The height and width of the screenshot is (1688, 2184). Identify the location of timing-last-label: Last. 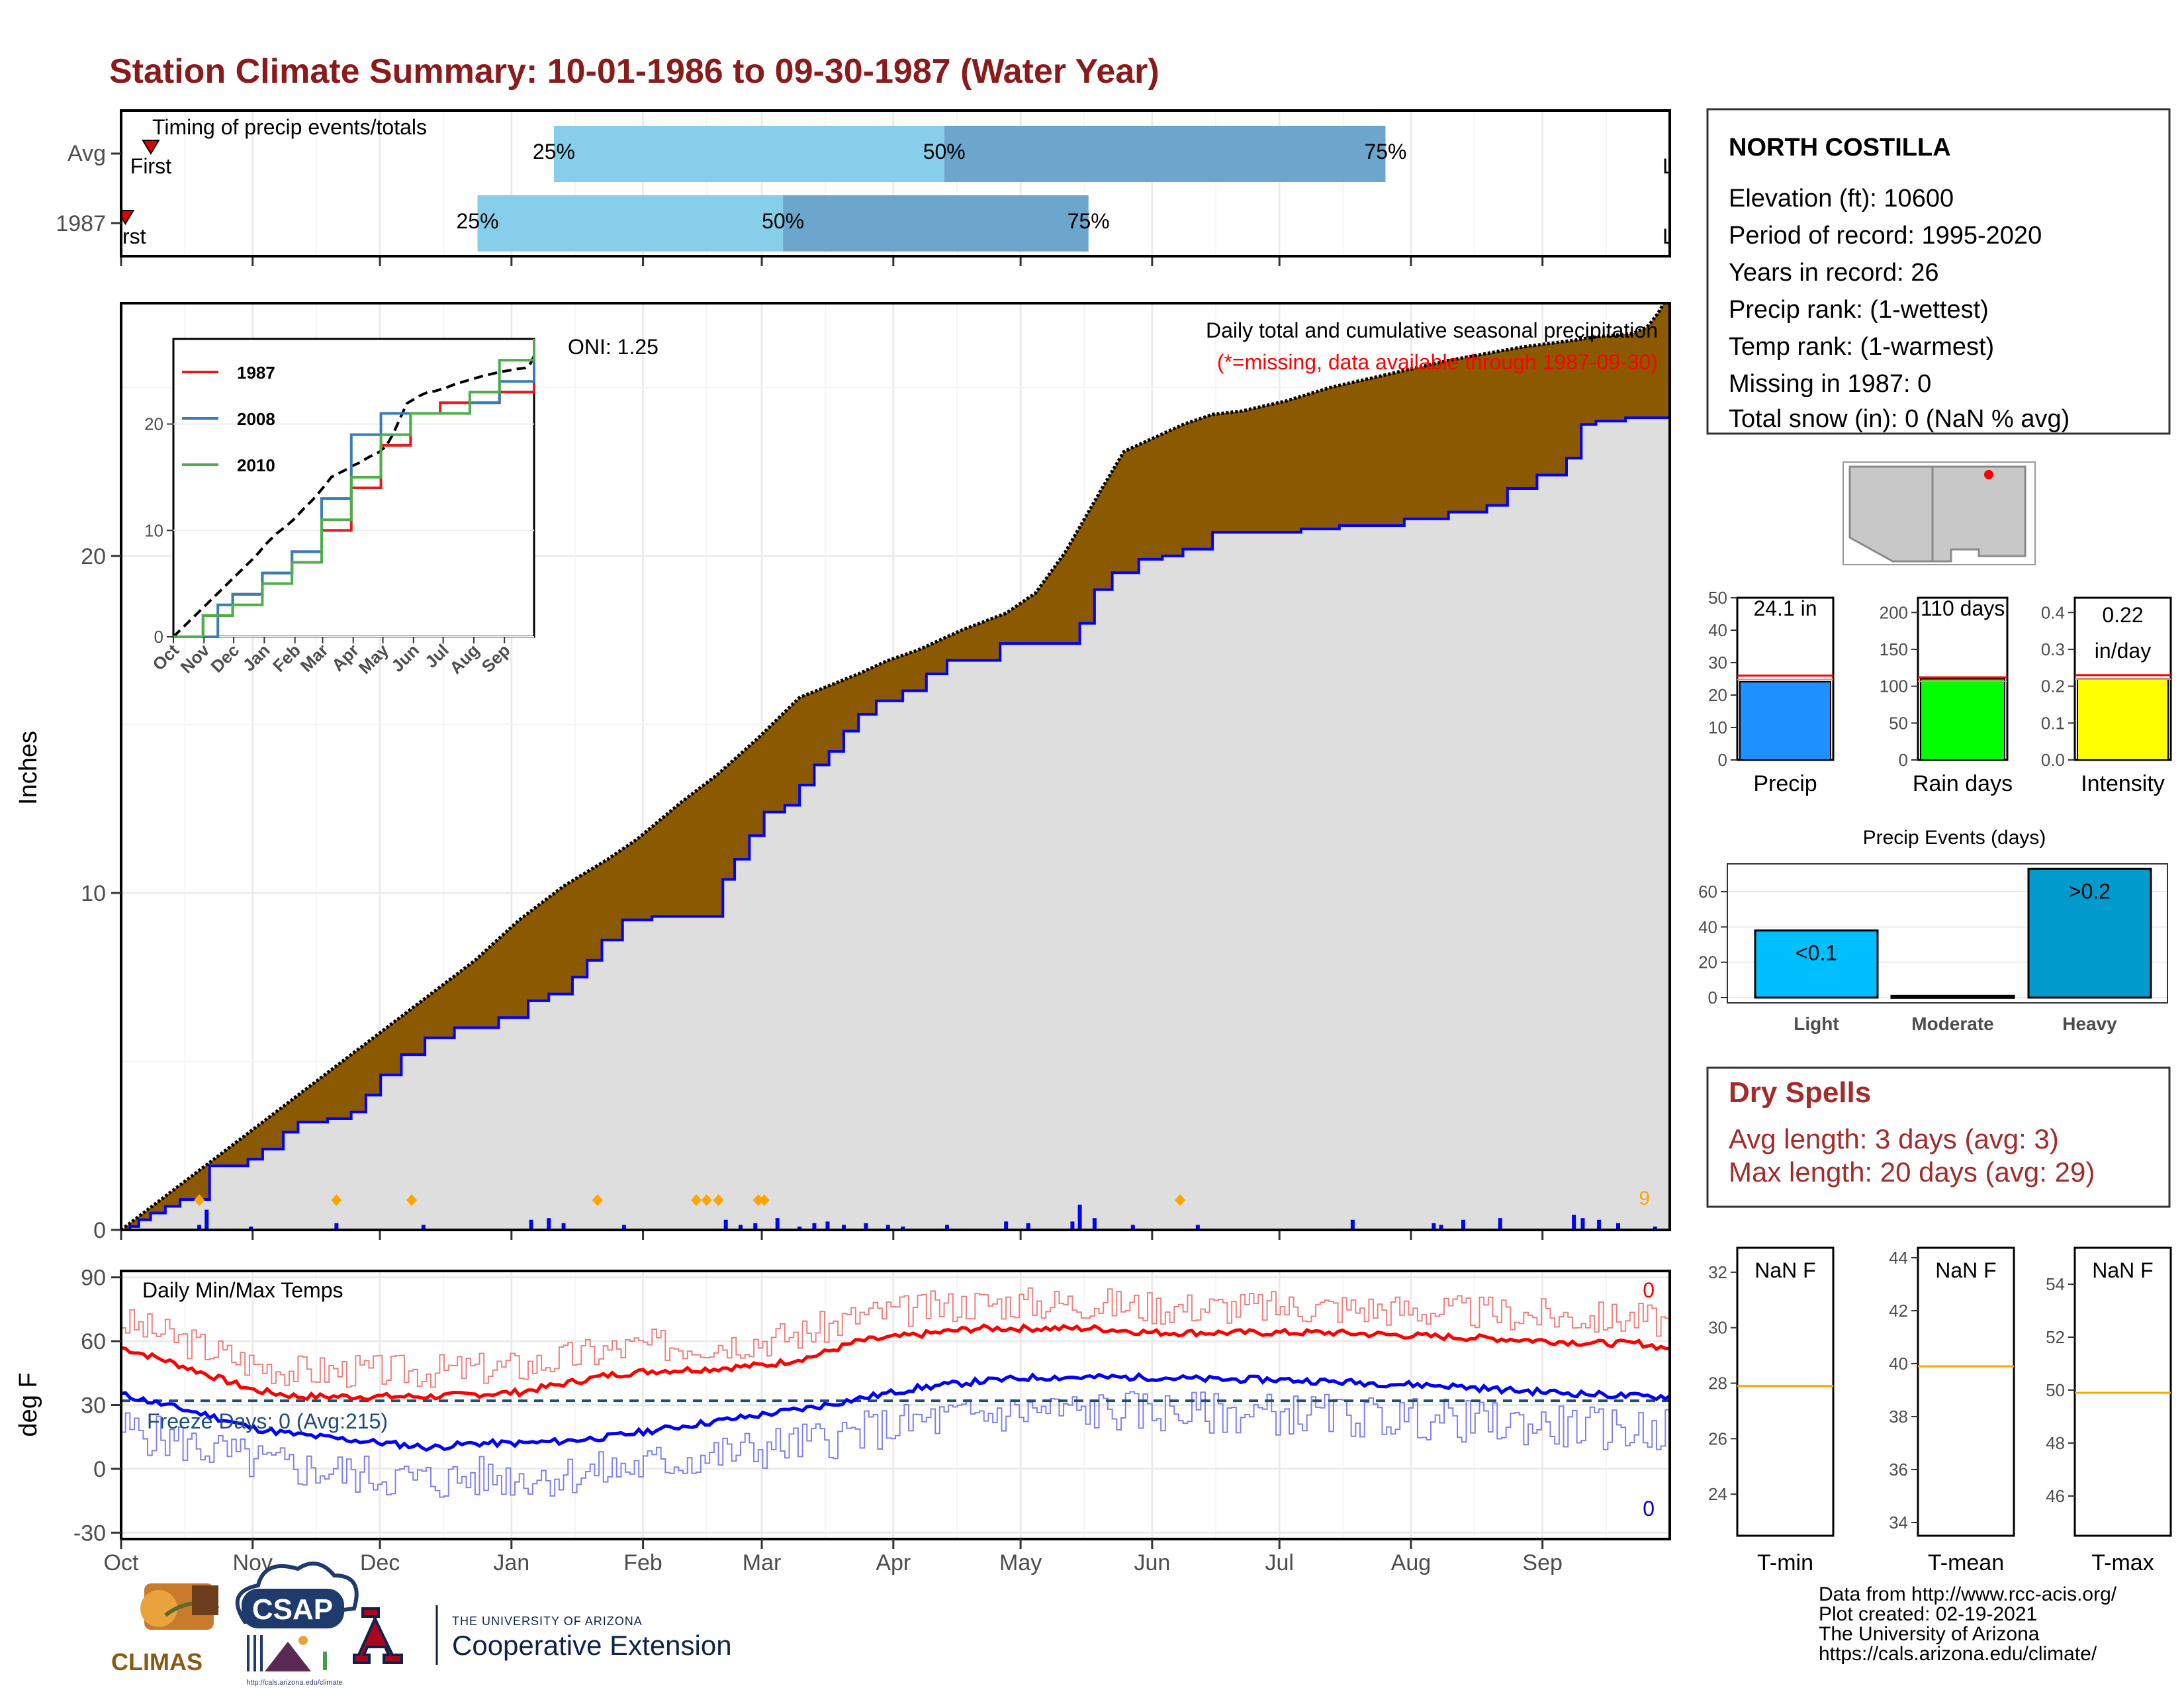
(1683, 166).